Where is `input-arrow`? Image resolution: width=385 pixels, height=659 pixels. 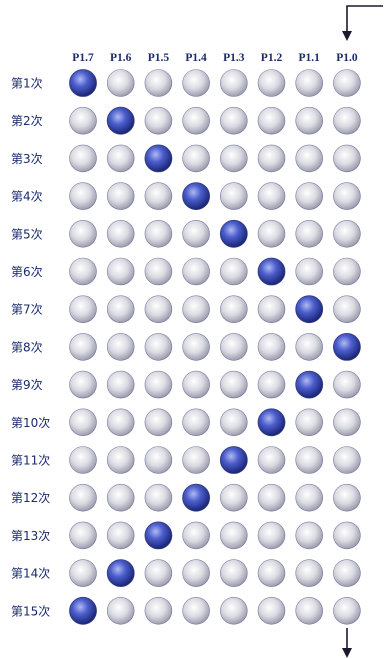
input-arrow is located at coordinates (362, 23).